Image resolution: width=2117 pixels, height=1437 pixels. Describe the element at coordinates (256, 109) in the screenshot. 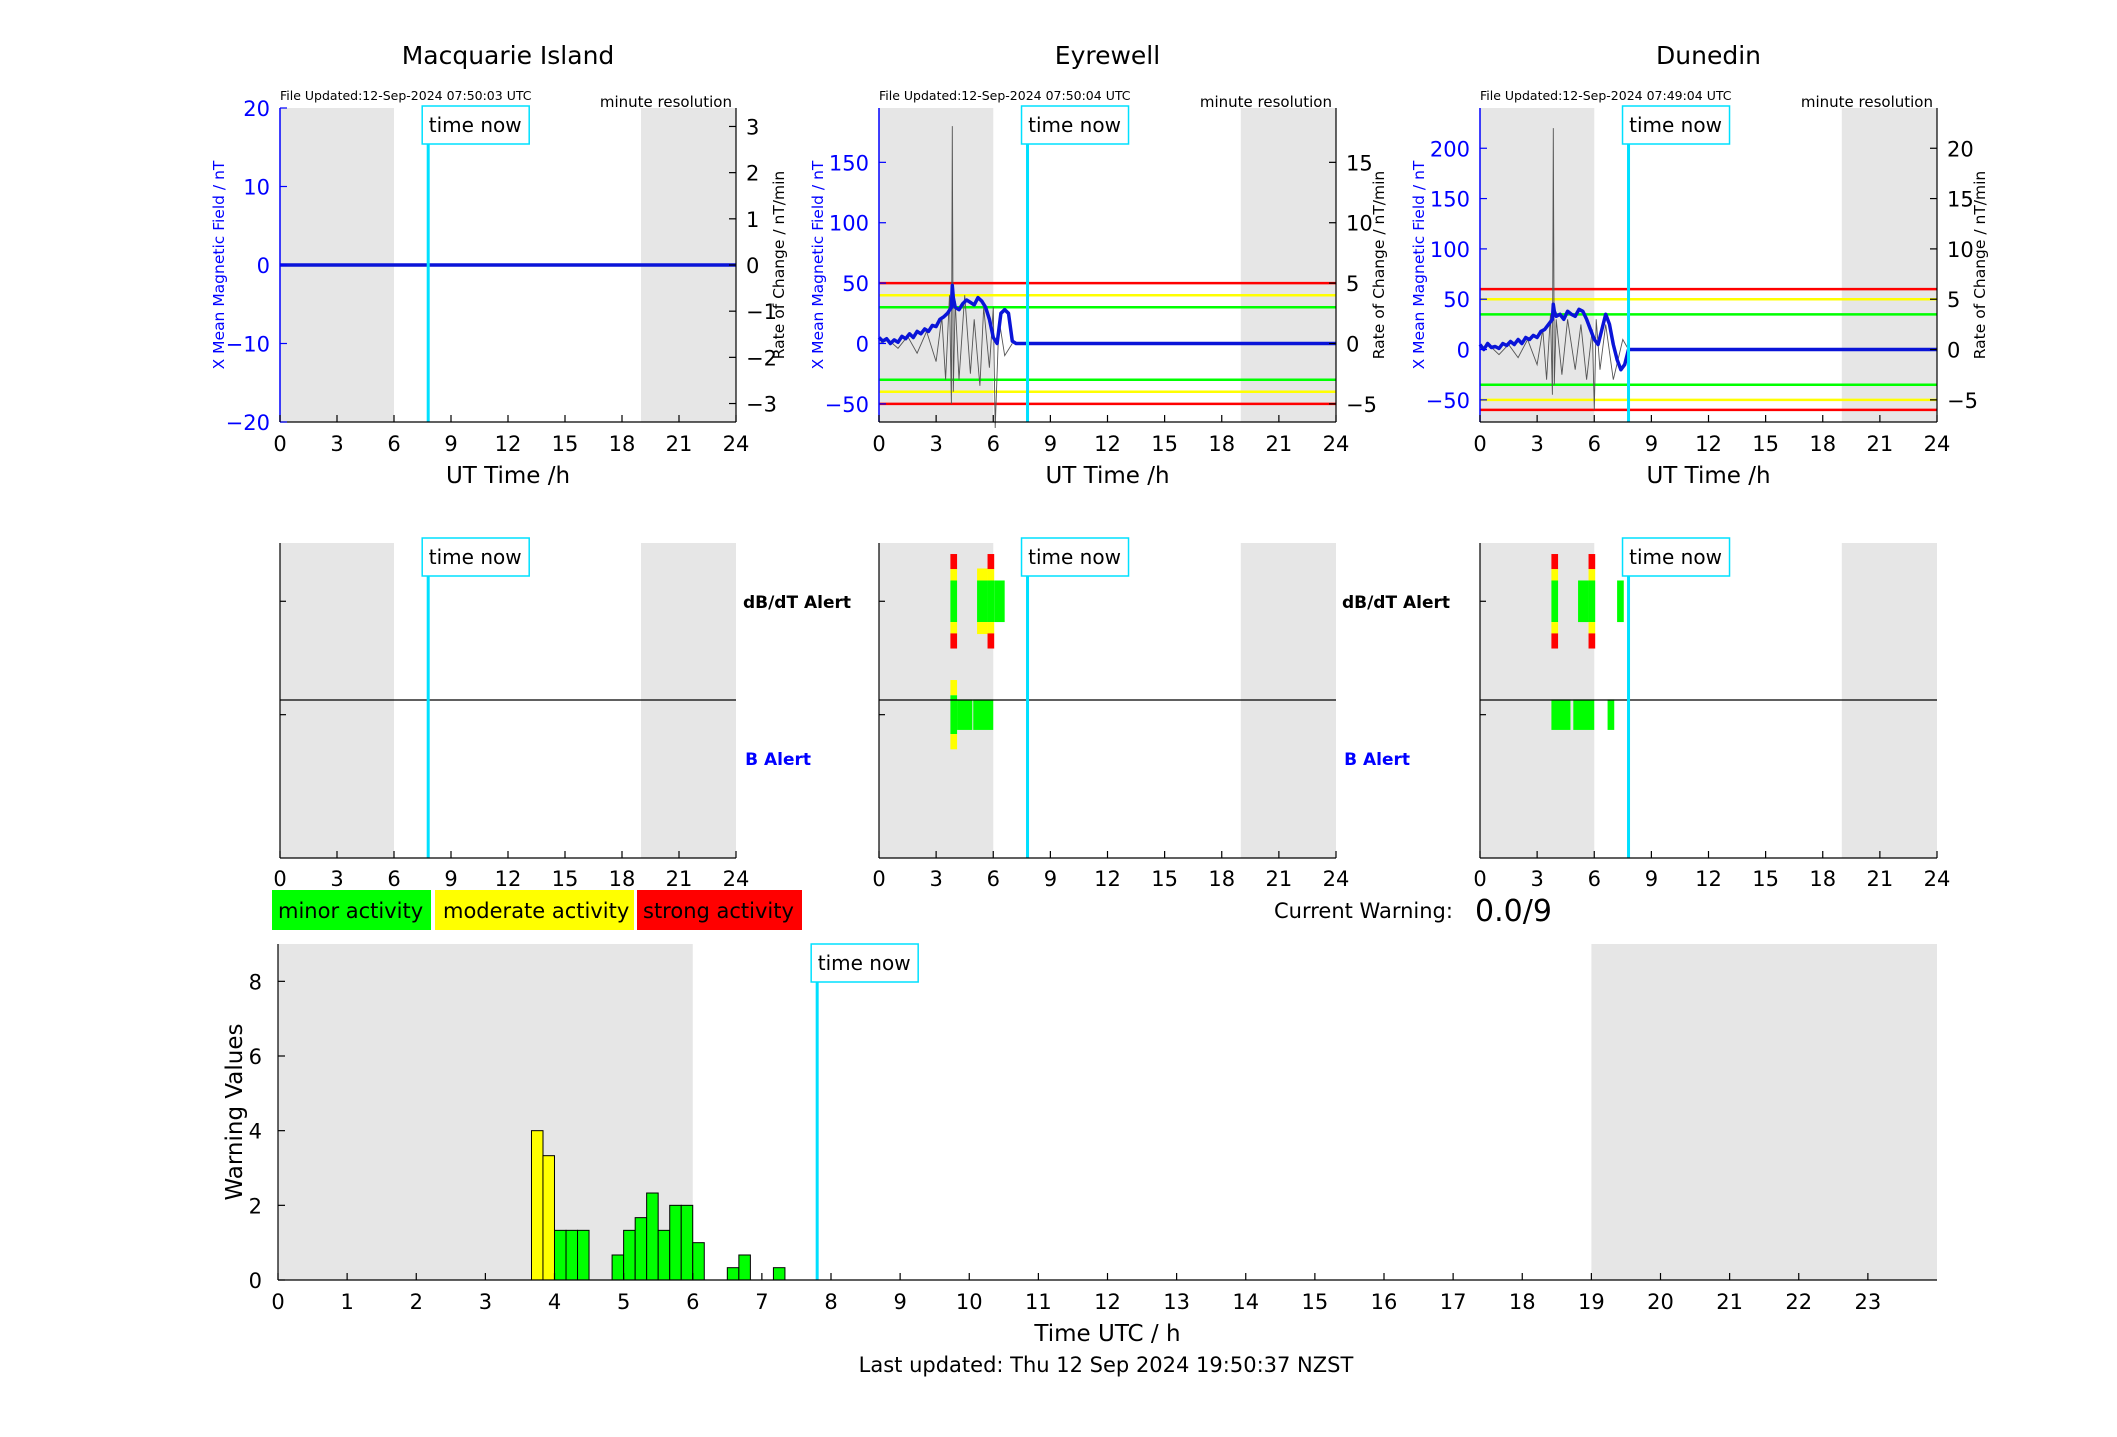

I see `left-tick-label: 20` at that location.